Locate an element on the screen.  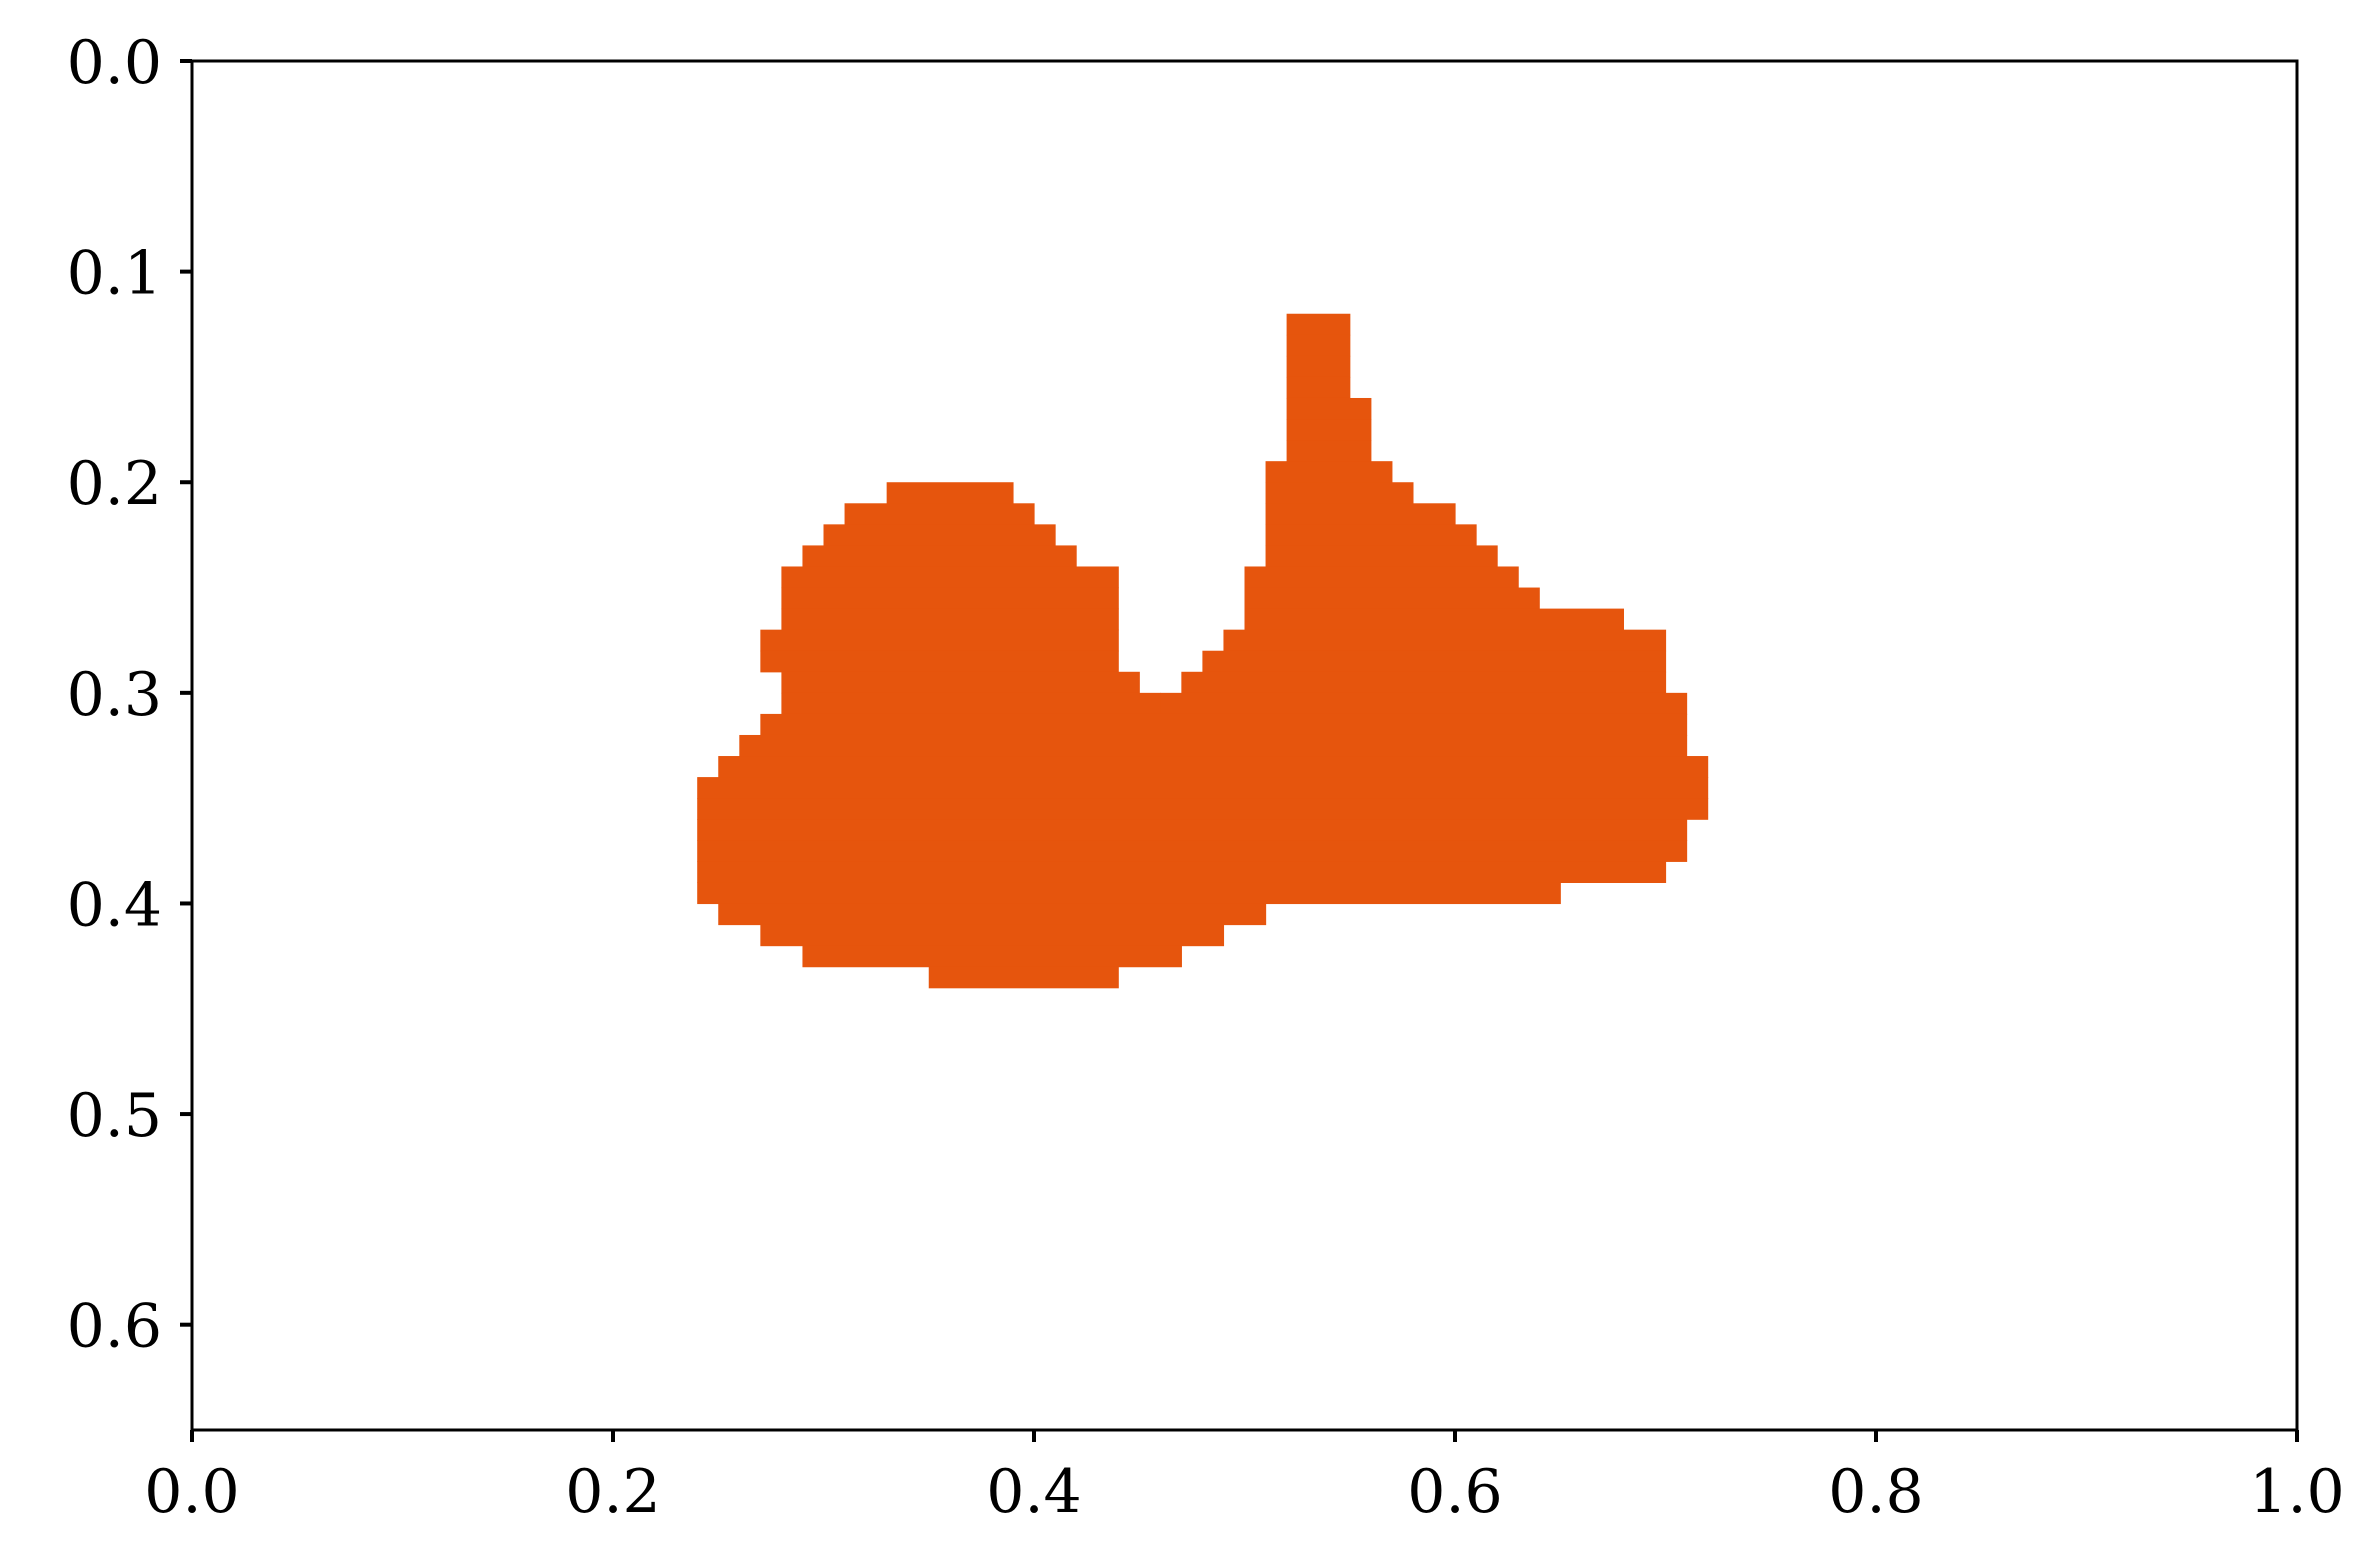
y-tick-label-0: 0.0 is located at coordinates (114, 63).